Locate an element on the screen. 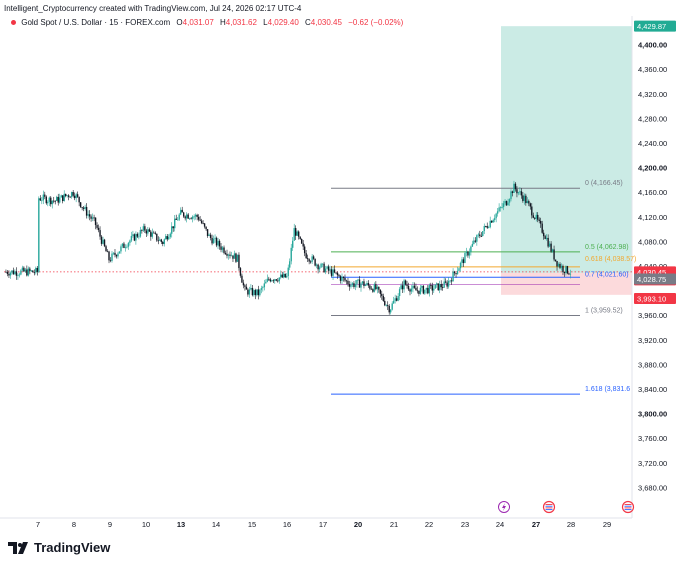 The width and height of the screenshot is (680, 565). target-zone is located at coordinates (566, 149).